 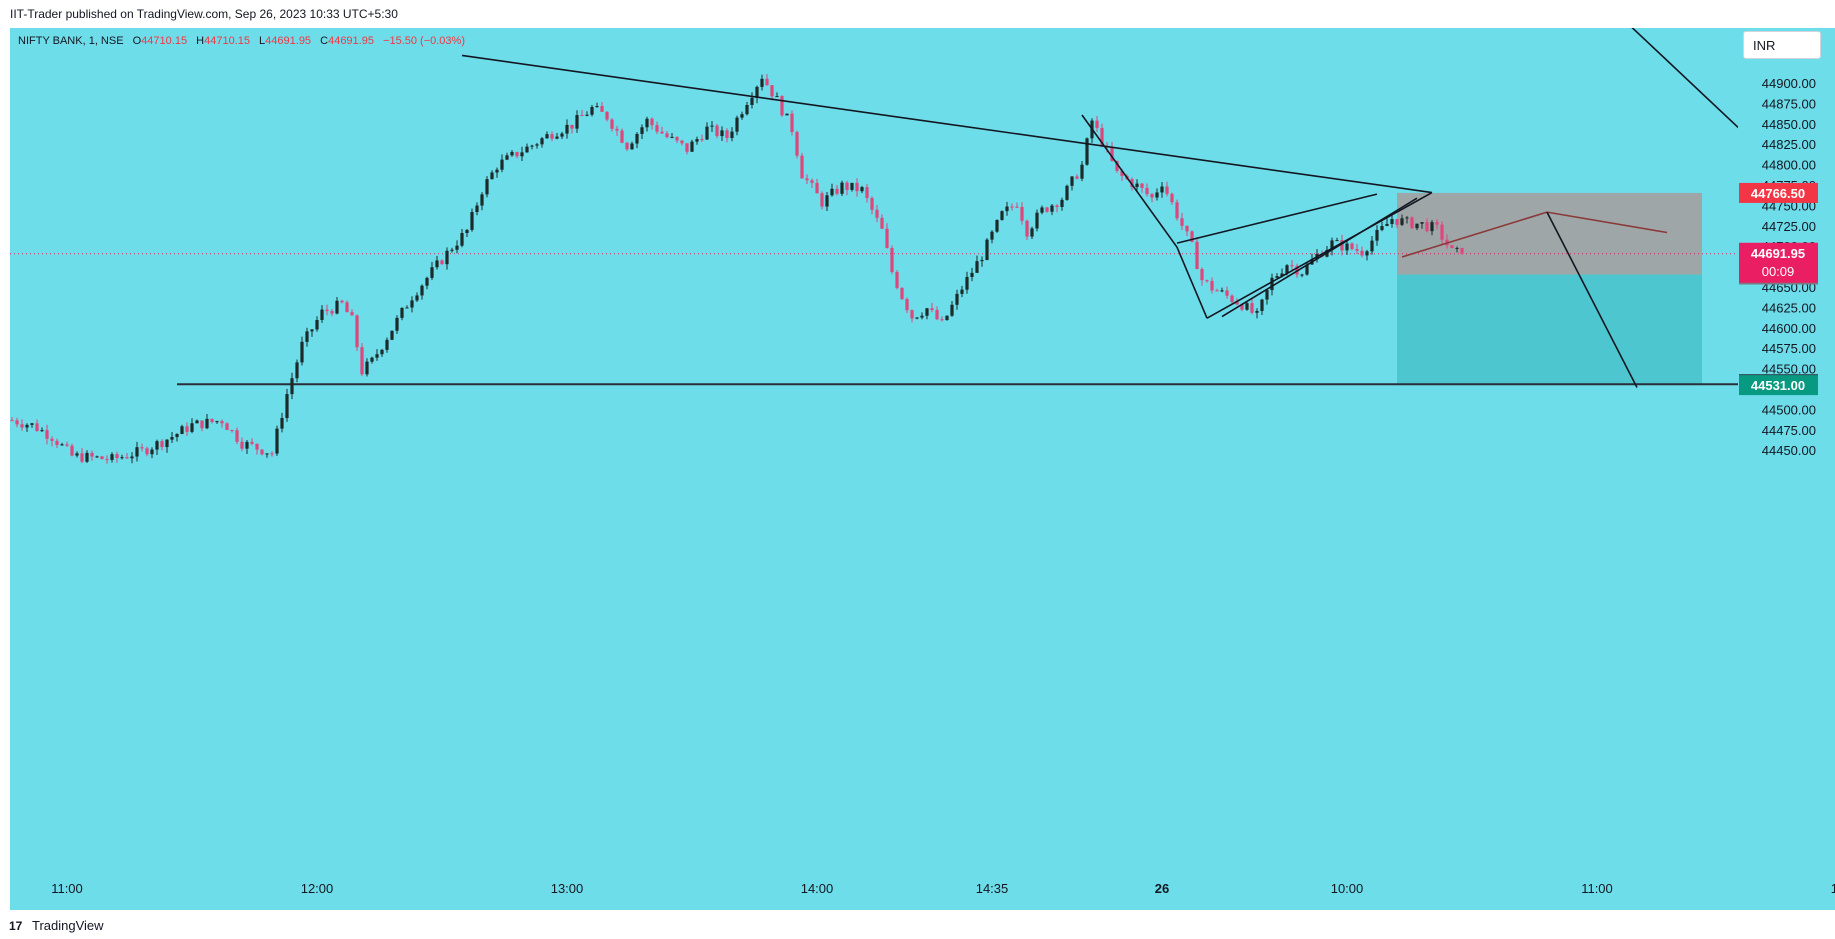 I want to click on tradingview-logo-icon: 17, so click(x=16, y=926).